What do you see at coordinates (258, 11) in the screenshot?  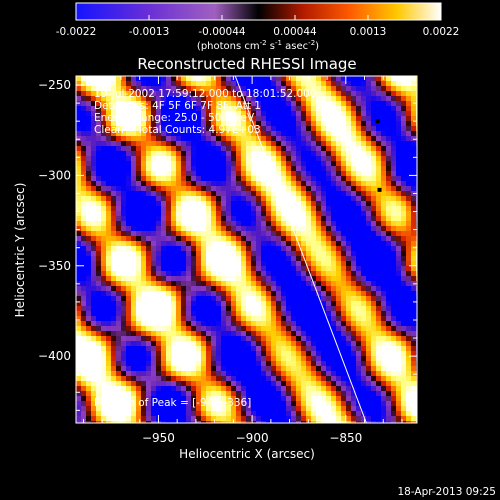 I see `colorbar` at bounding box center [258, 11].